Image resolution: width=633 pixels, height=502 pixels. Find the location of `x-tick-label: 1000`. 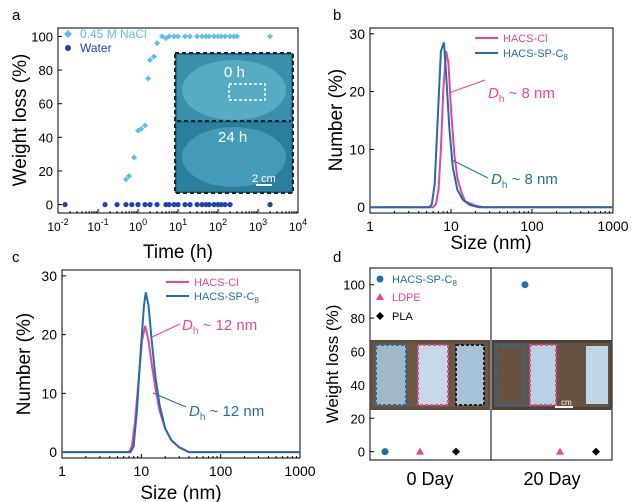

x-tick-label: 1000 is located at coordinates (612, 226).